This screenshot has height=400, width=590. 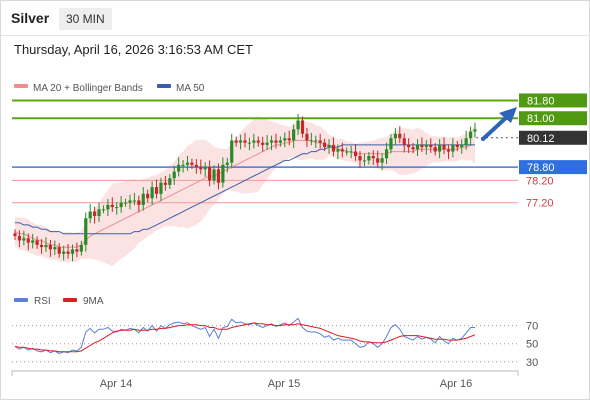 I want to click on rsi-line, so click(x=244, y=336).